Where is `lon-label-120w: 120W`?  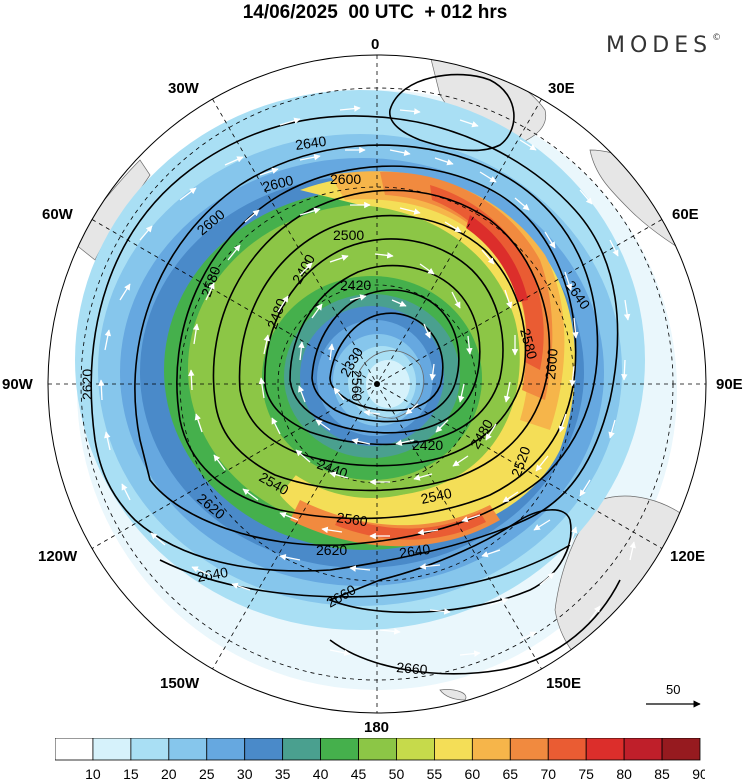 lon-label-120w: 120W is located at coordinates (58, 556).